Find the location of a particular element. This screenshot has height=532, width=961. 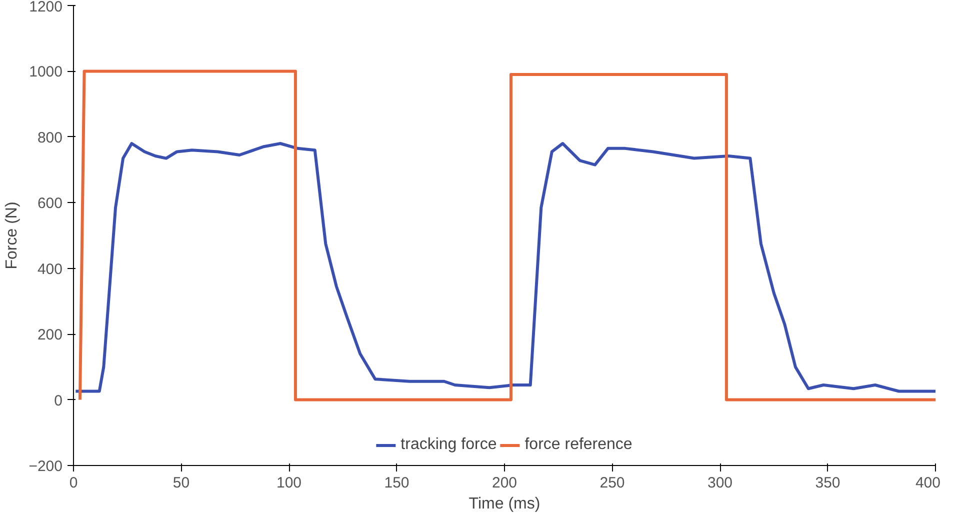

y-tick-label: 600 is located at coordinates (50, 203).